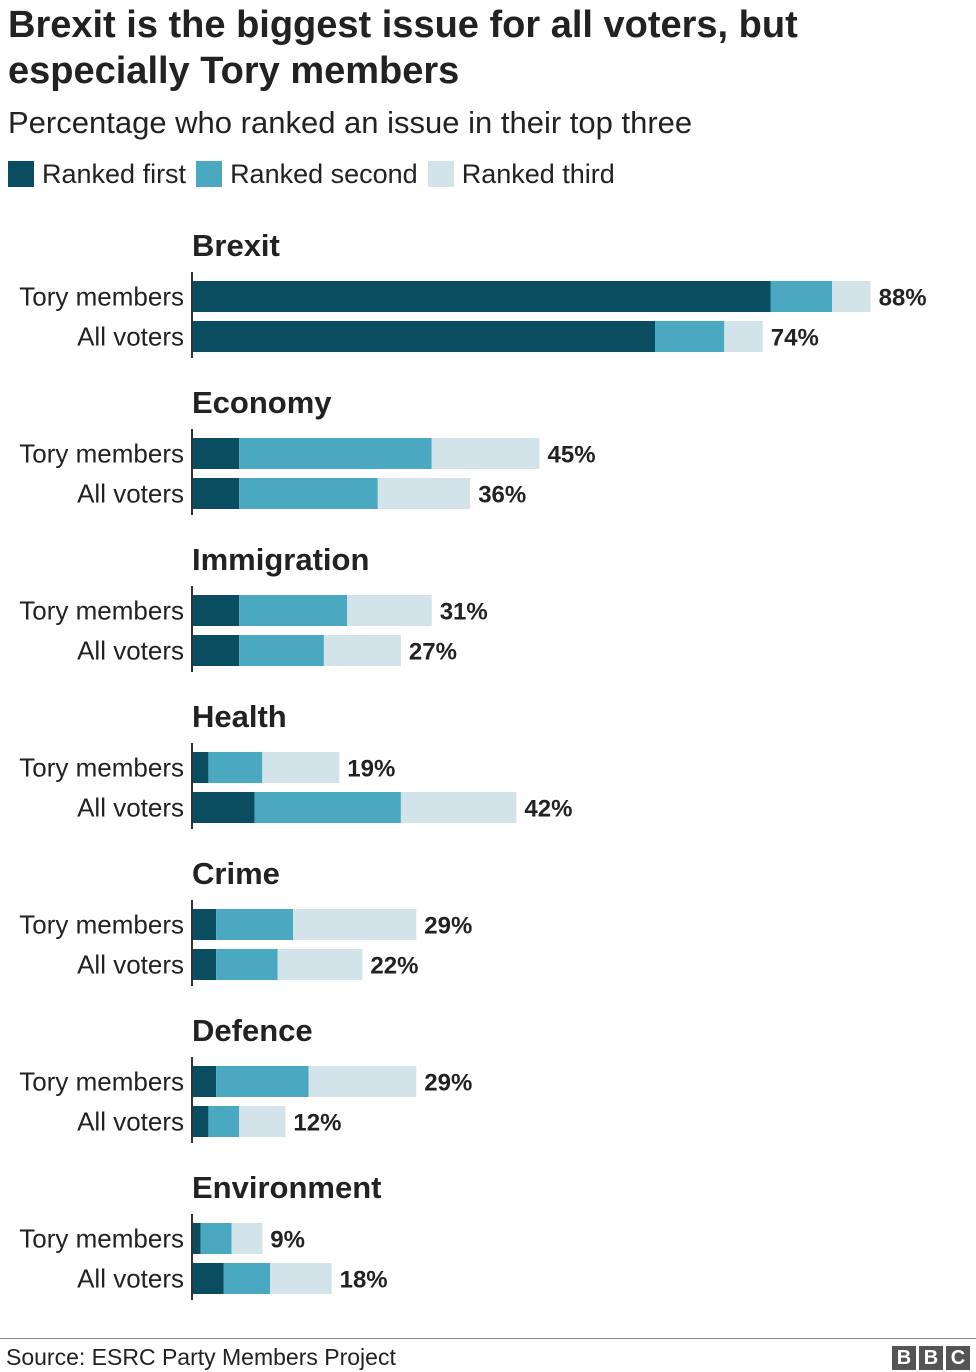 The height and width of the screenshot is (1372, 976). I want to click on legend-label-ranked-third: Ranked third, so click(538, 173).